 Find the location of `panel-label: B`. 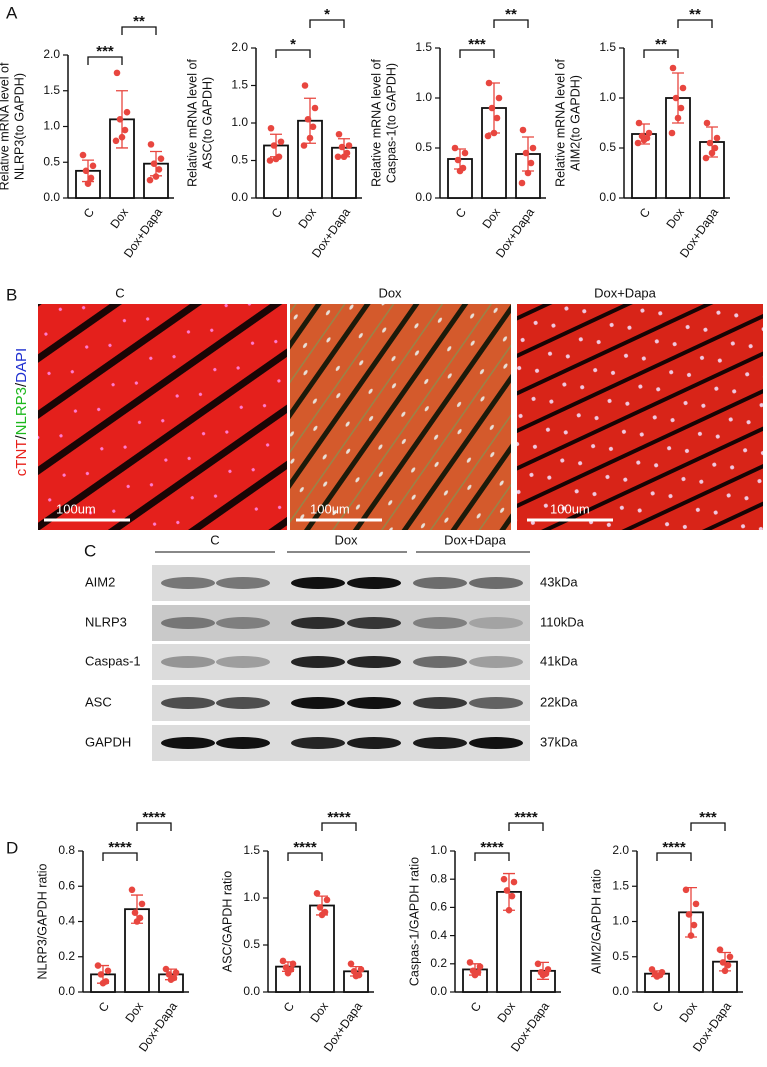

panel-label: B is located at coordinates (11, 294).